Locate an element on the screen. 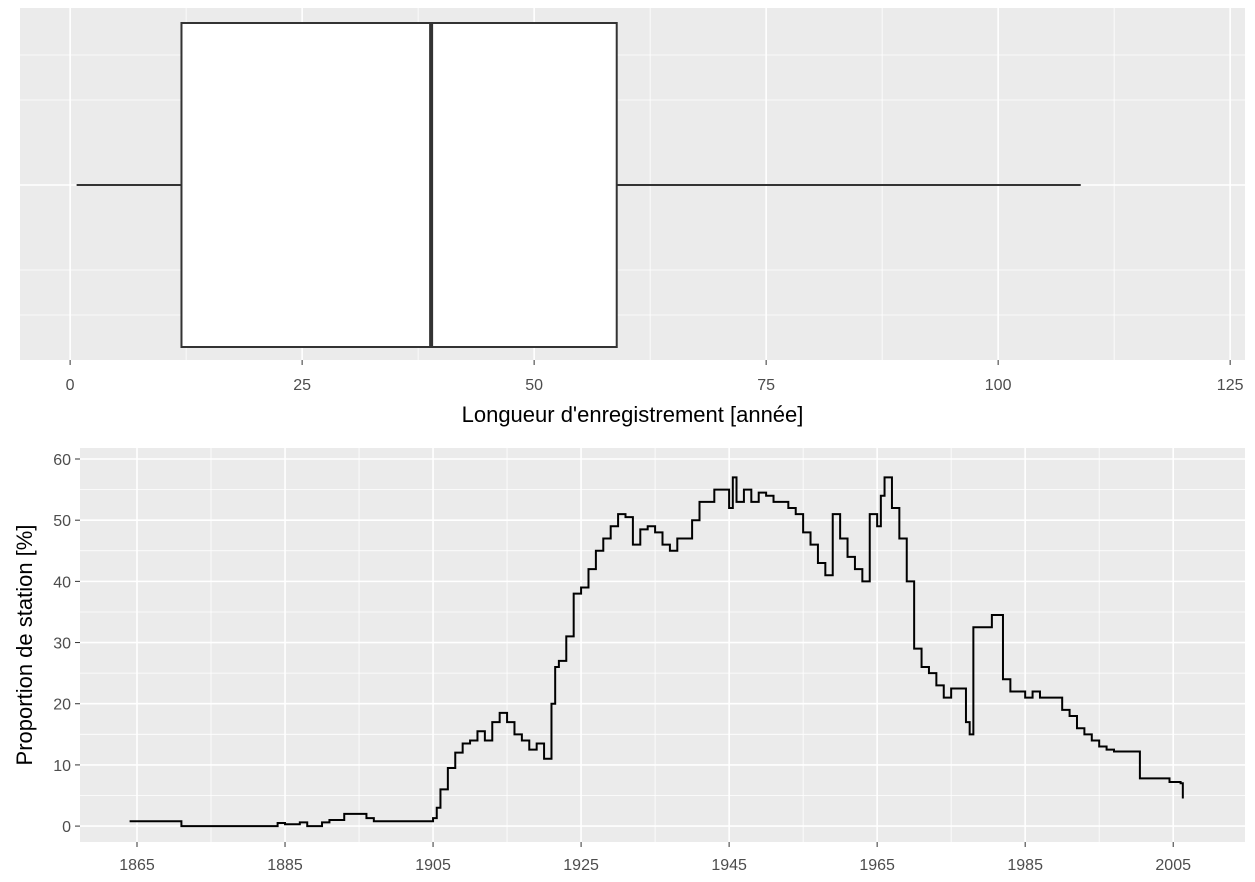 The image size is (1255, 882). x-tick-label: 1985 is located at coordinates (1025, 865).